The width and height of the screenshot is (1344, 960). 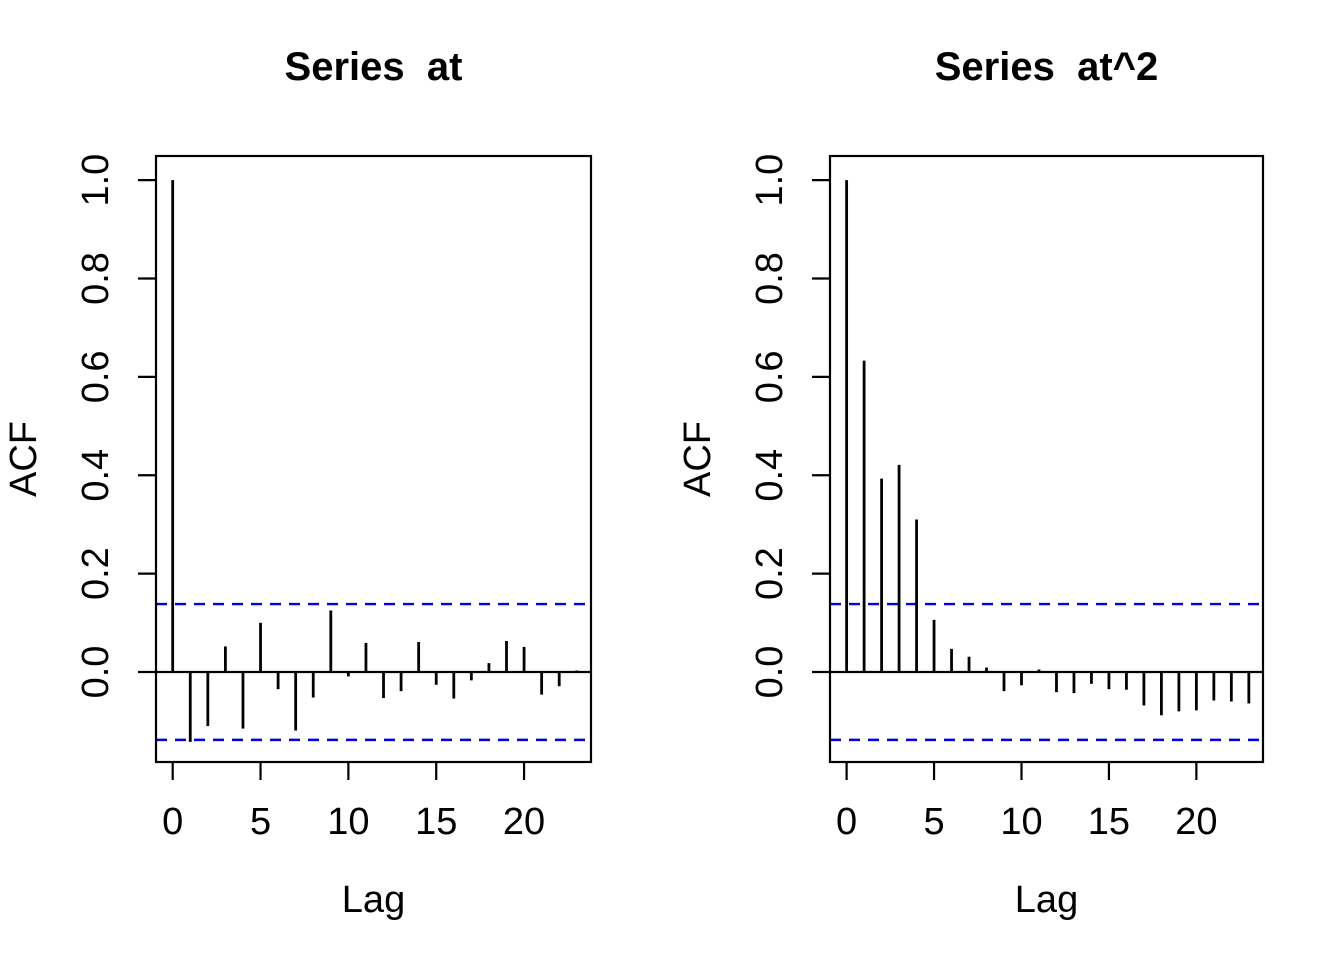 What do you see at coordinates (373, 900) in the screenshot?
I see `x-axis-label-left: Lag` at bounding box center [373, 900].